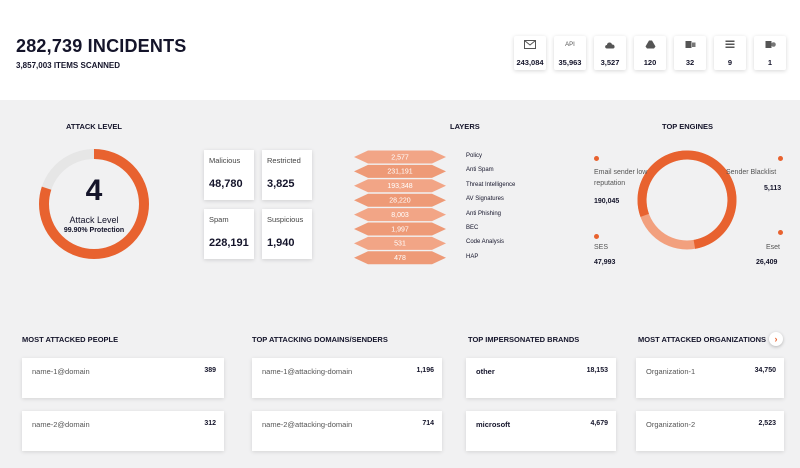  I want to click on top-attacking-domains-title: TOP ATTACKING DOMAINS/SENDERS, so click(320, 339).